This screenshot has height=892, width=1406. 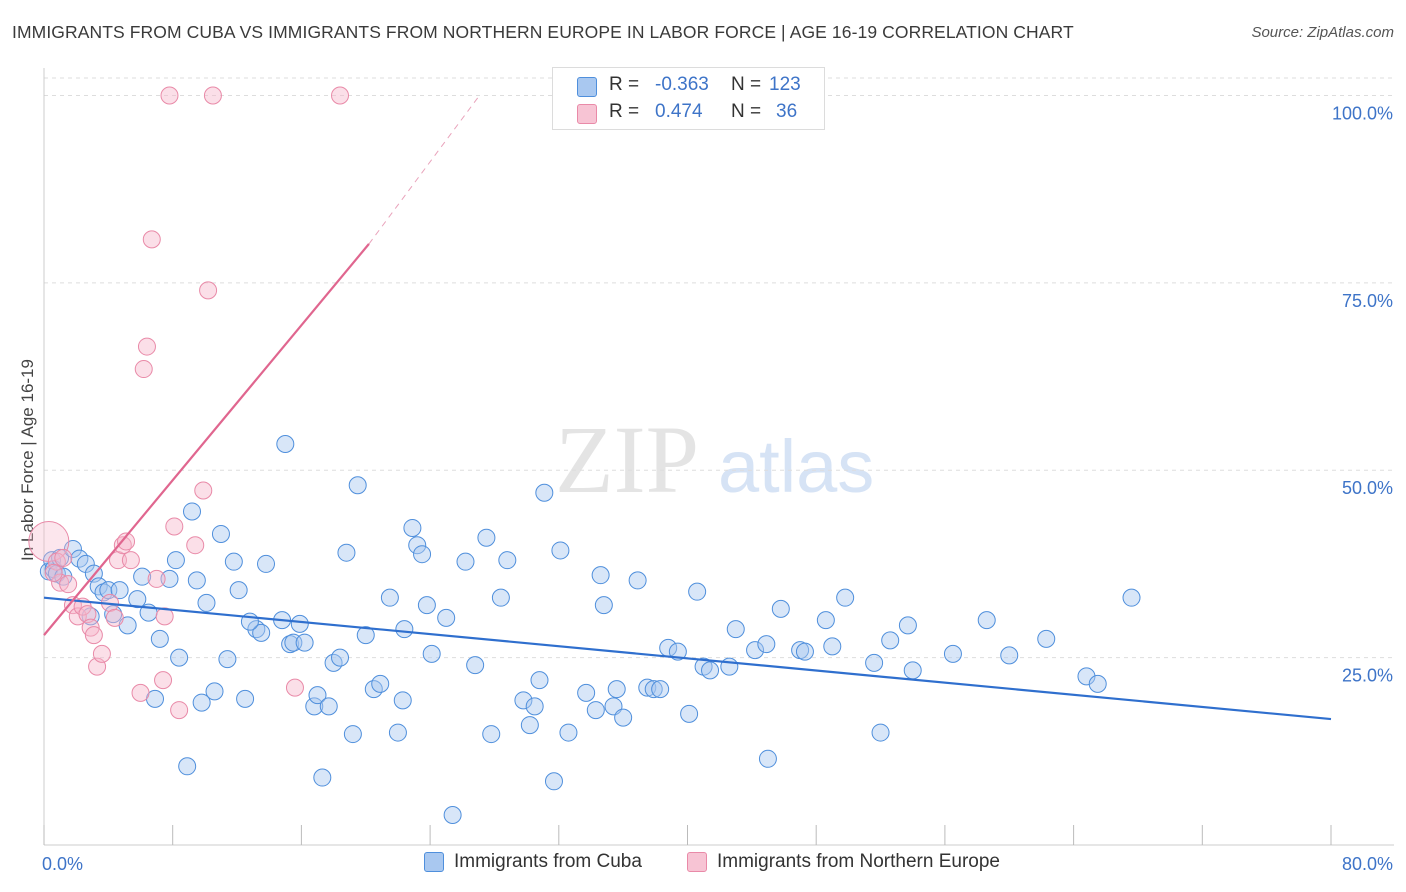 I want to click on y-tick-label: 75.0%, so click(x=1367, y=301).